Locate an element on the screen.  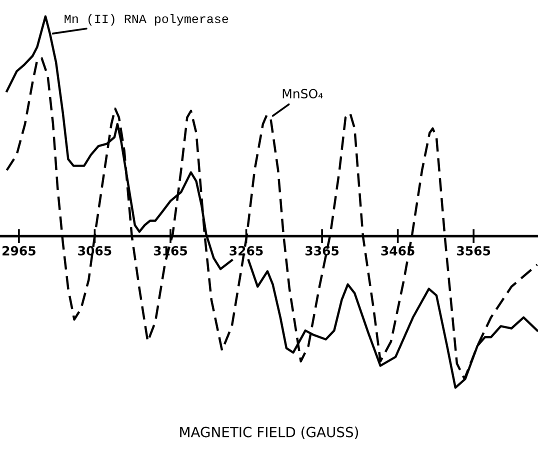
series-label: Mn (II) RNA polymerase is located at coordinates (146, 20).